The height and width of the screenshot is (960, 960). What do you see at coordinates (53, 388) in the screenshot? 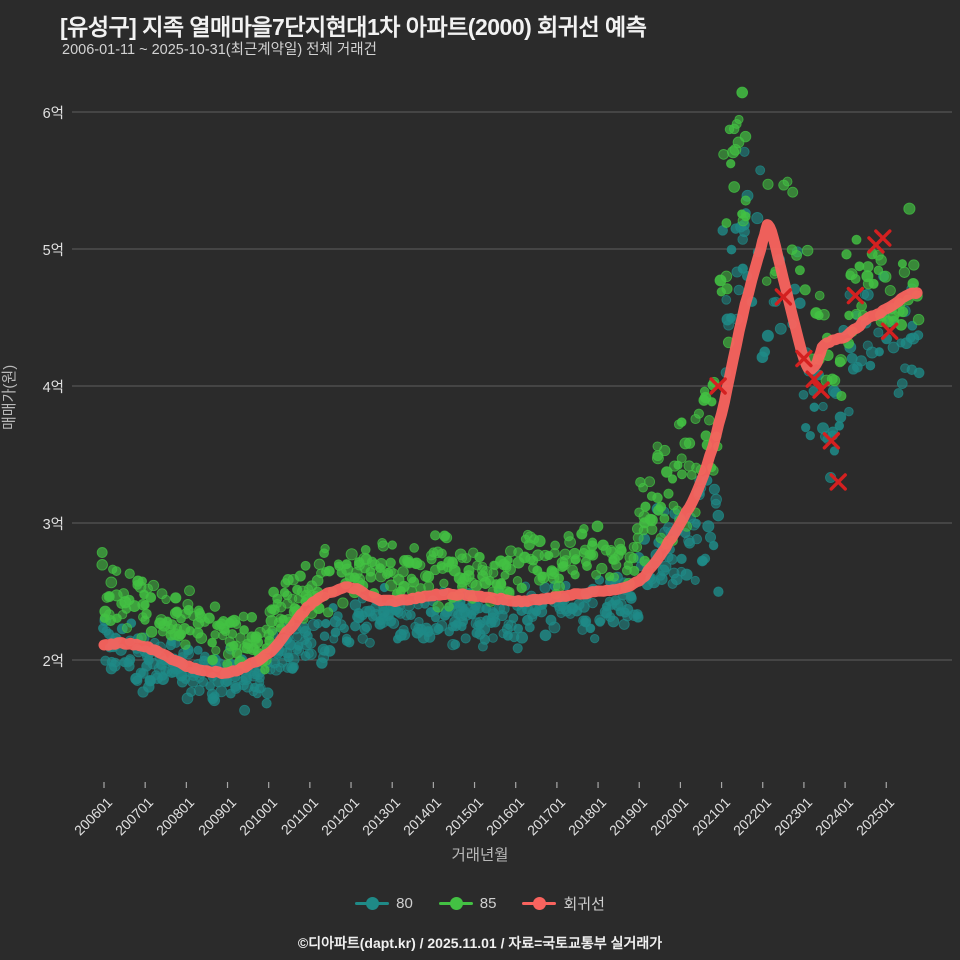
I see `y-tick-label: 4억` at bounding box center [53, 388].